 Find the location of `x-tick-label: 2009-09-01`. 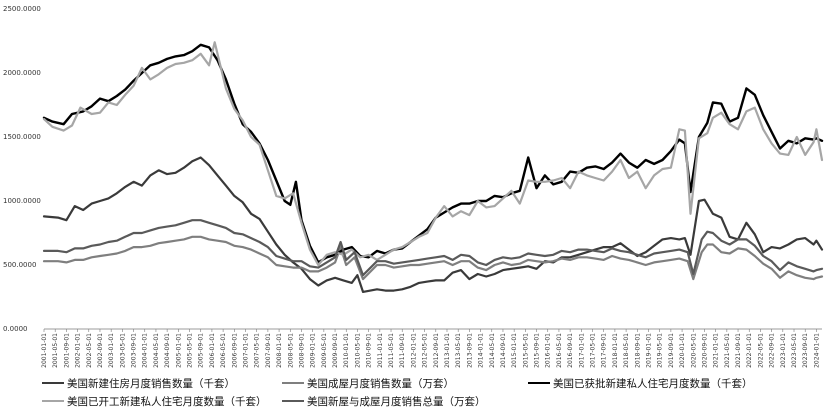

x-tick-label: 2009-09-01 is located at coordinates (335, 350).